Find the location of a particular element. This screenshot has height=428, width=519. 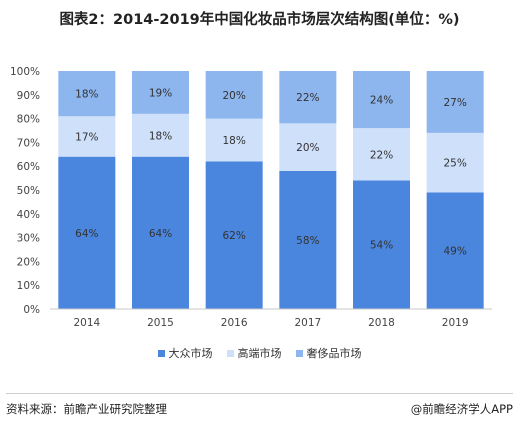

bar-luxury-2015 is located at coordinates (160, 92).